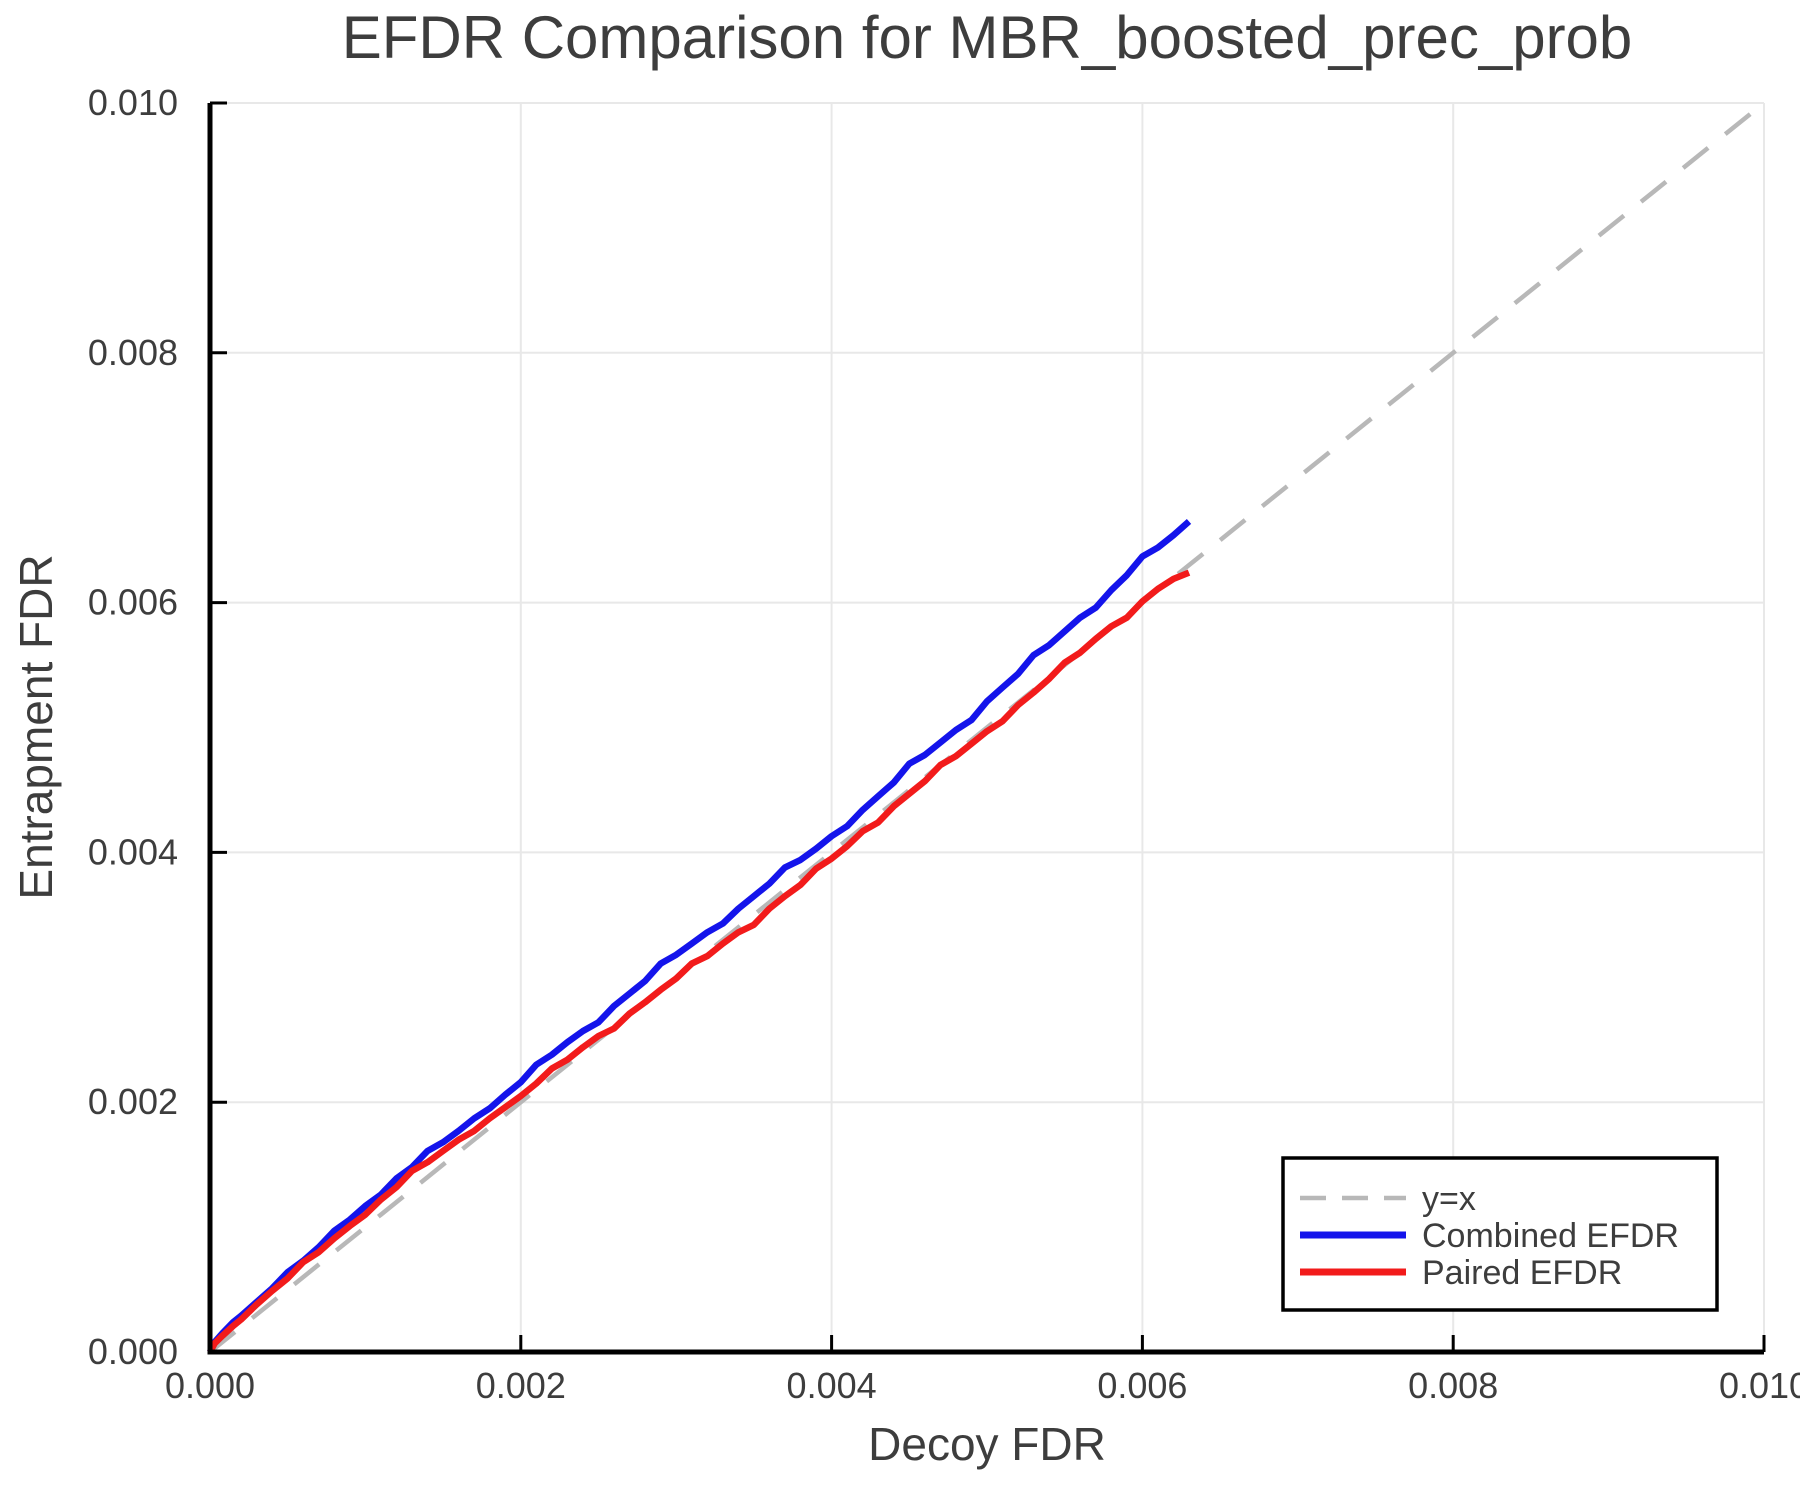 The image size is (1800, 1500). I want to click on y-axis-label: Entrapment FDR, so click(36, 726).